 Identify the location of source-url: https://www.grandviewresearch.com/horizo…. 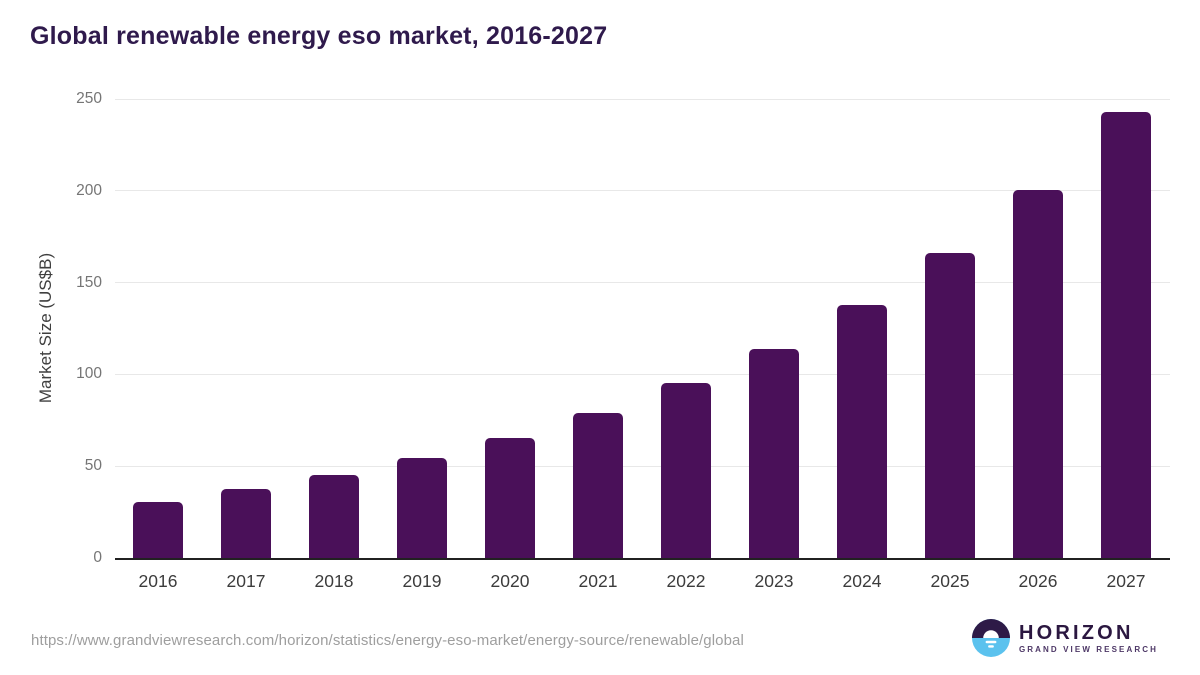
(387, 640).